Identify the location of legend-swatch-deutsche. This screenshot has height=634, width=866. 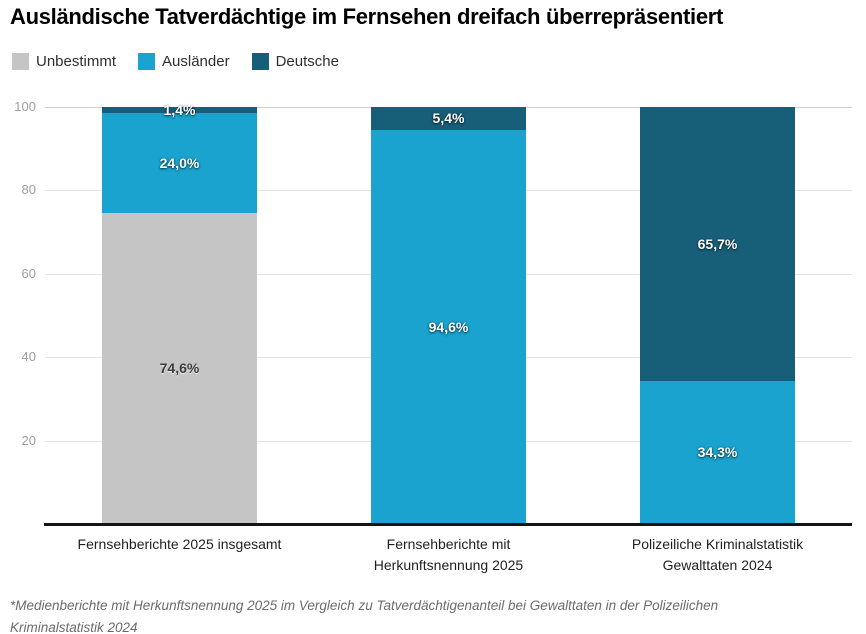
(260, 61).